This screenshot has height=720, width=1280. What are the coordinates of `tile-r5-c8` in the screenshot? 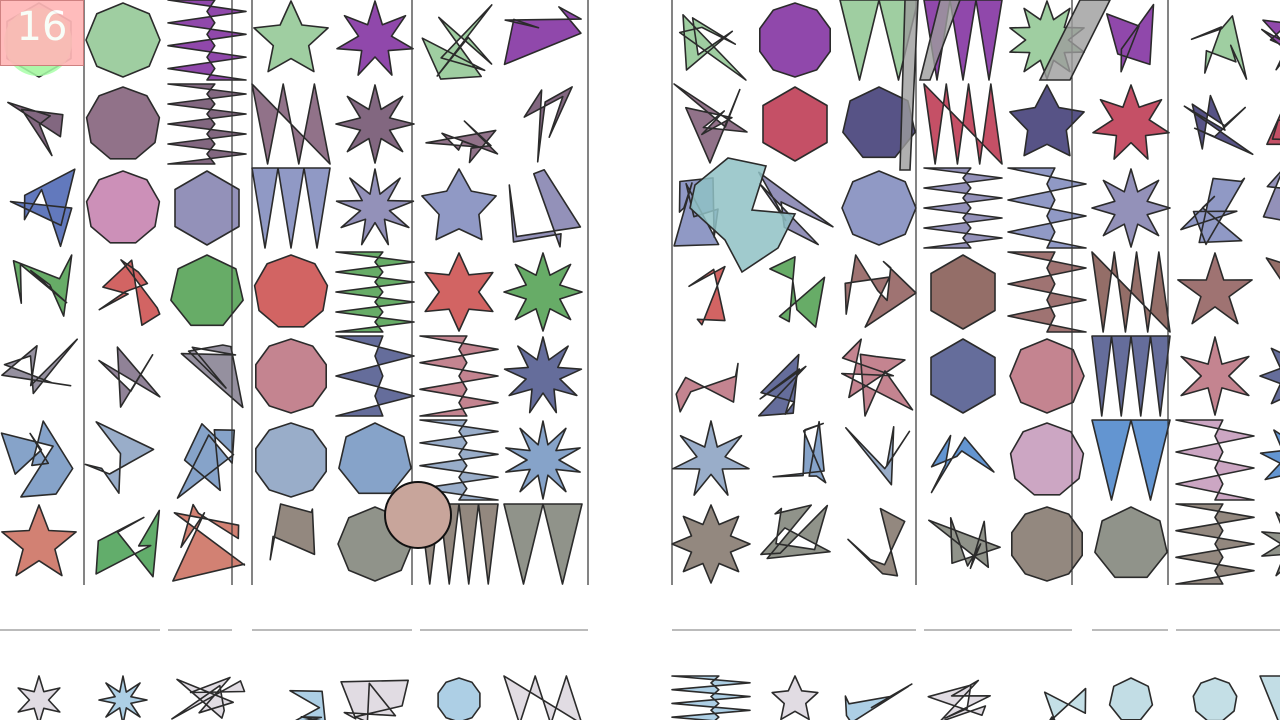 It's located at (707, 388).